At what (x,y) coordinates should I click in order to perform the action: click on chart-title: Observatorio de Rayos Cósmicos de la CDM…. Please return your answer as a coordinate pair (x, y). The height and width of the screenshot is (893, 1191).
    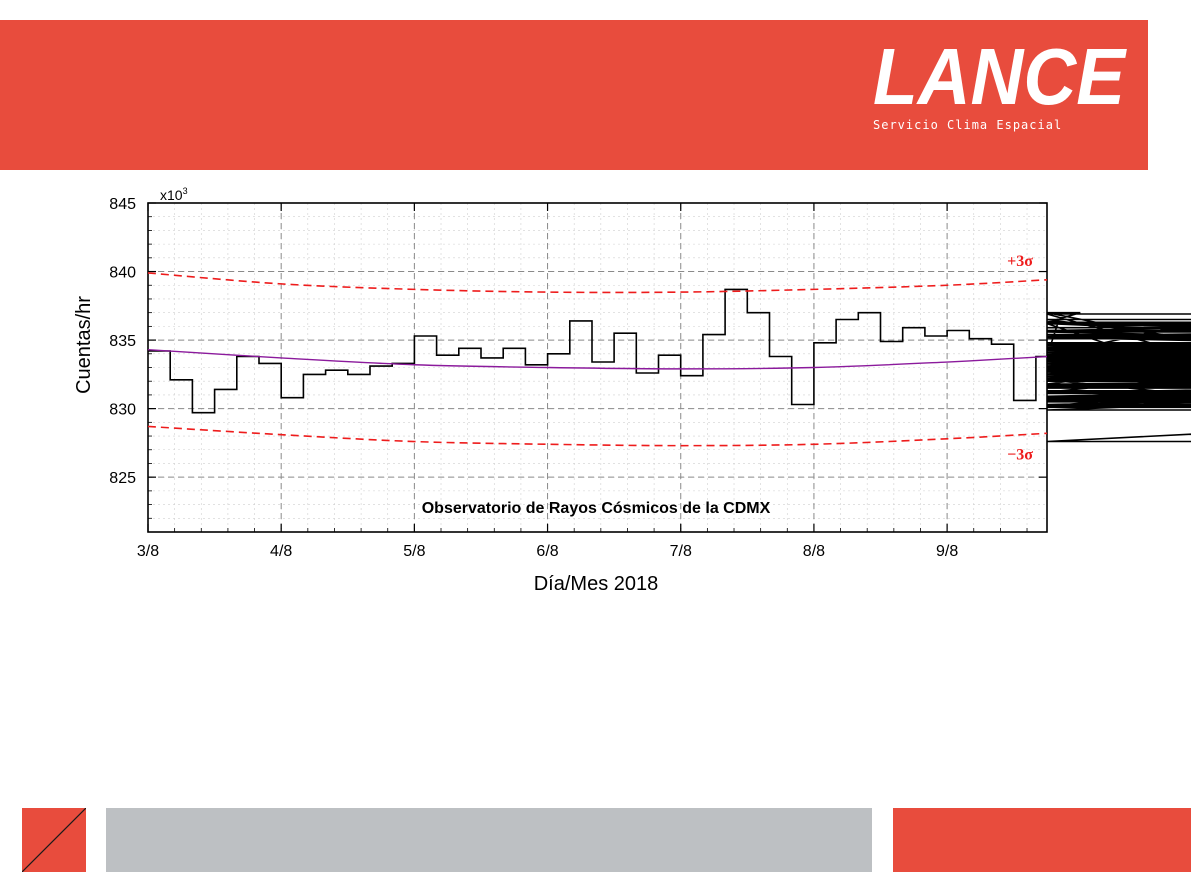
    Looking at the image, I should click on (596, 508).